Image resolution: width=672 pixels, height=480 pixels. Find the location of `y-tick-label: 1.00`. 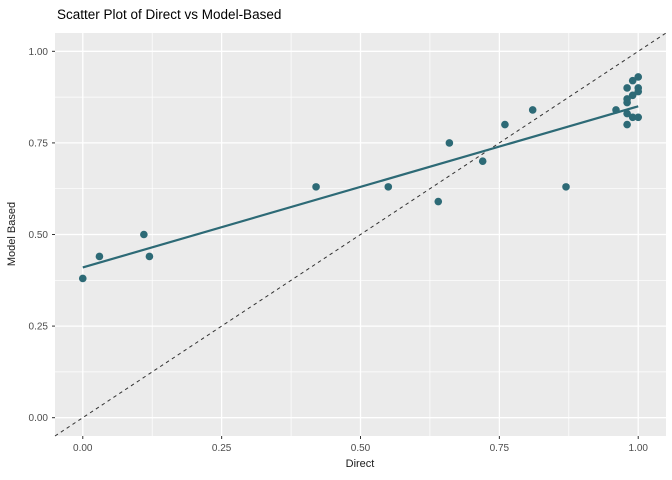

y-tick-label: 1.00 is located at coordinates (39, 52).